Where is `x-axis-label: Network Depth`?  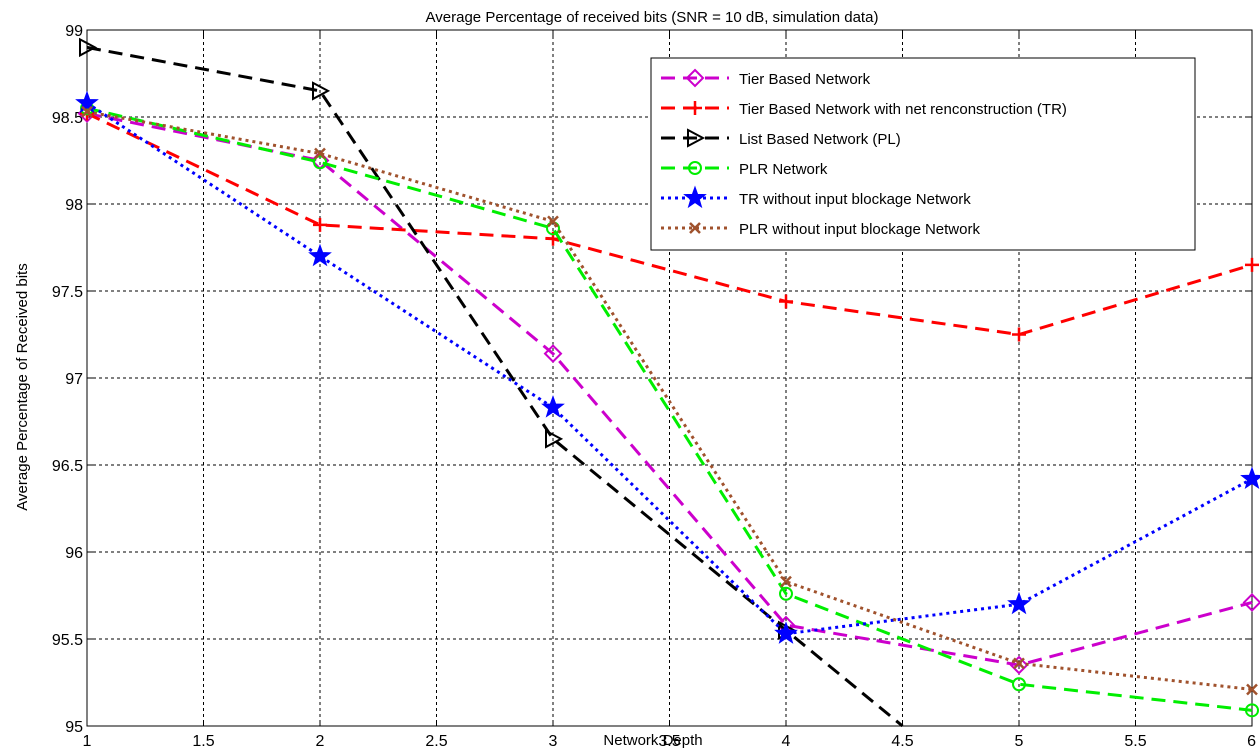 x-axis-label: Network Depth is located at coordinates (652, 740).